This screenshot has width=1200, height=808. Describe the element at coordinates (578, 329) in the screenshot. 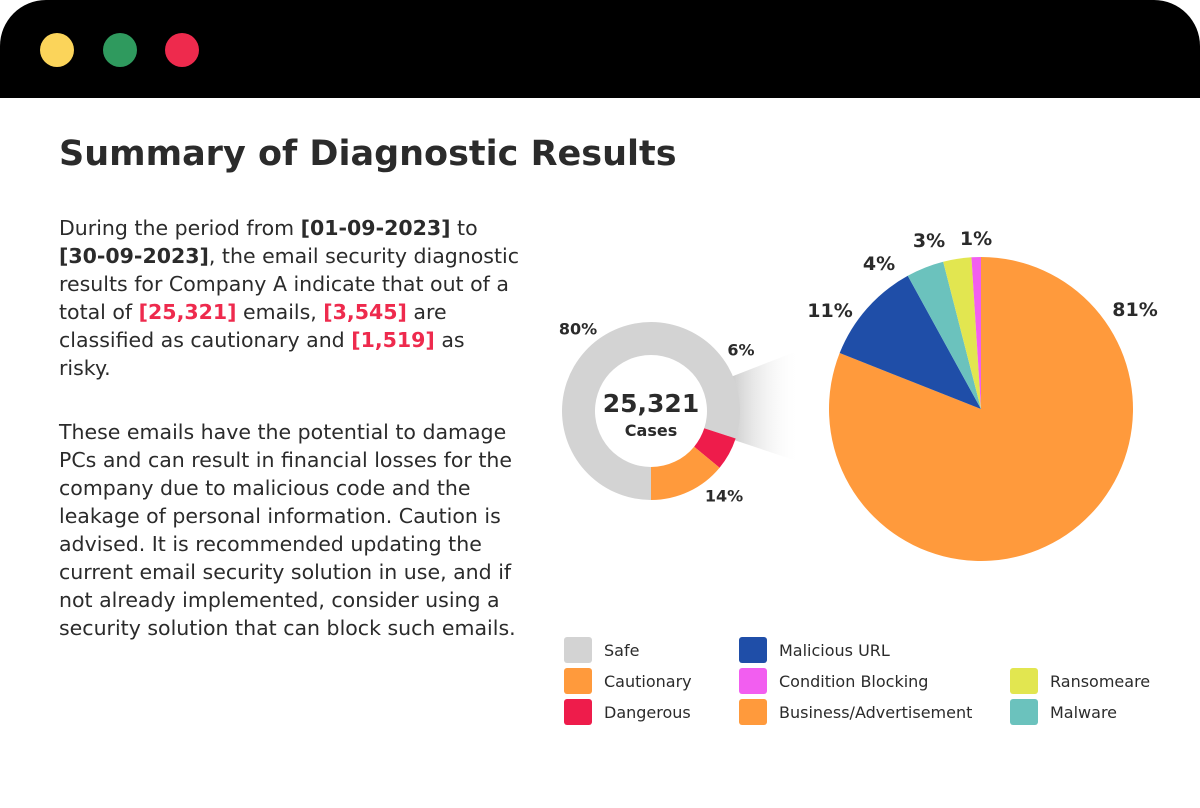

I see `donut-label-safe: 80%` at that location.